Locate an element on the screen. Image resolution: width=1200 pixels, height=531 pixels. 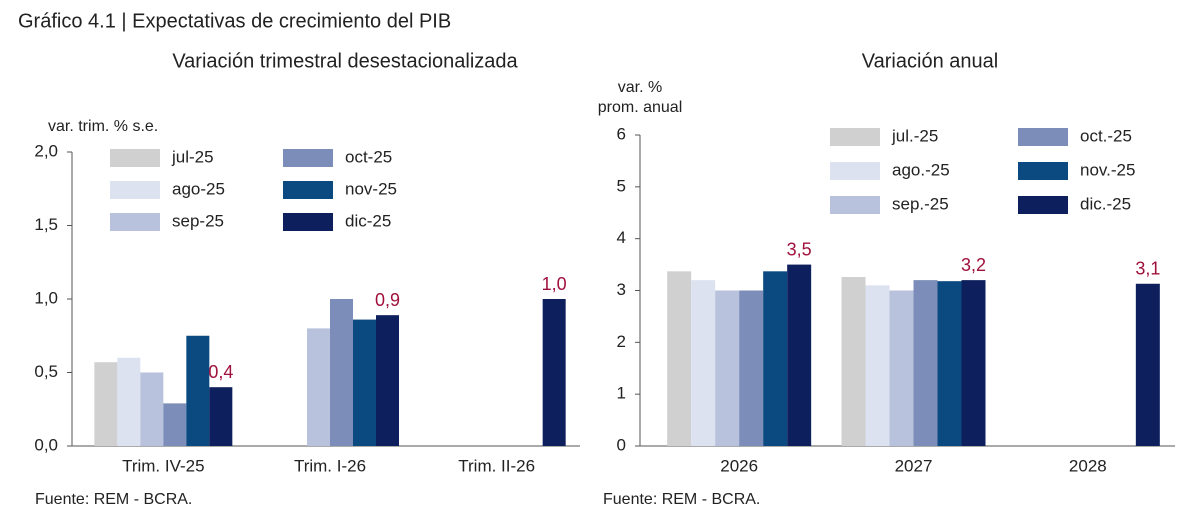
x-tick-label: 2027 is located at coordinates (914, 465).